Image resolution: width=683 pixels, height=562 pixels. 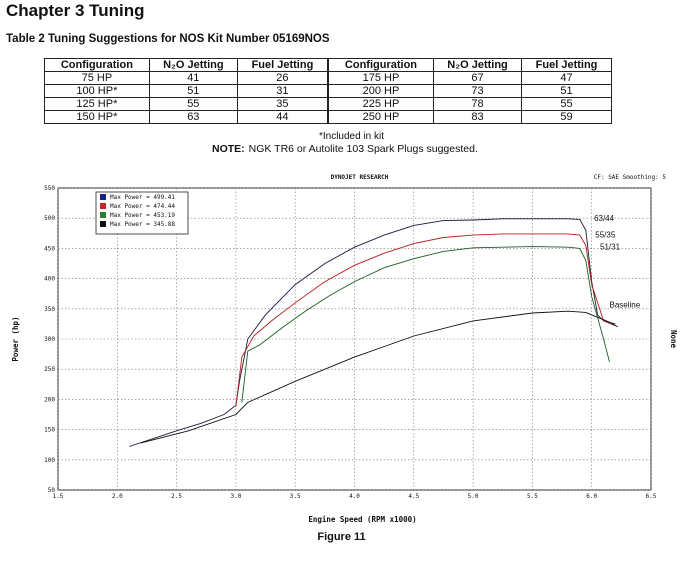 What do you see at coordinates (351, 136) in the screenshot?
I see `footnote-text: *Included in kit` at bounding box center [351, 136].